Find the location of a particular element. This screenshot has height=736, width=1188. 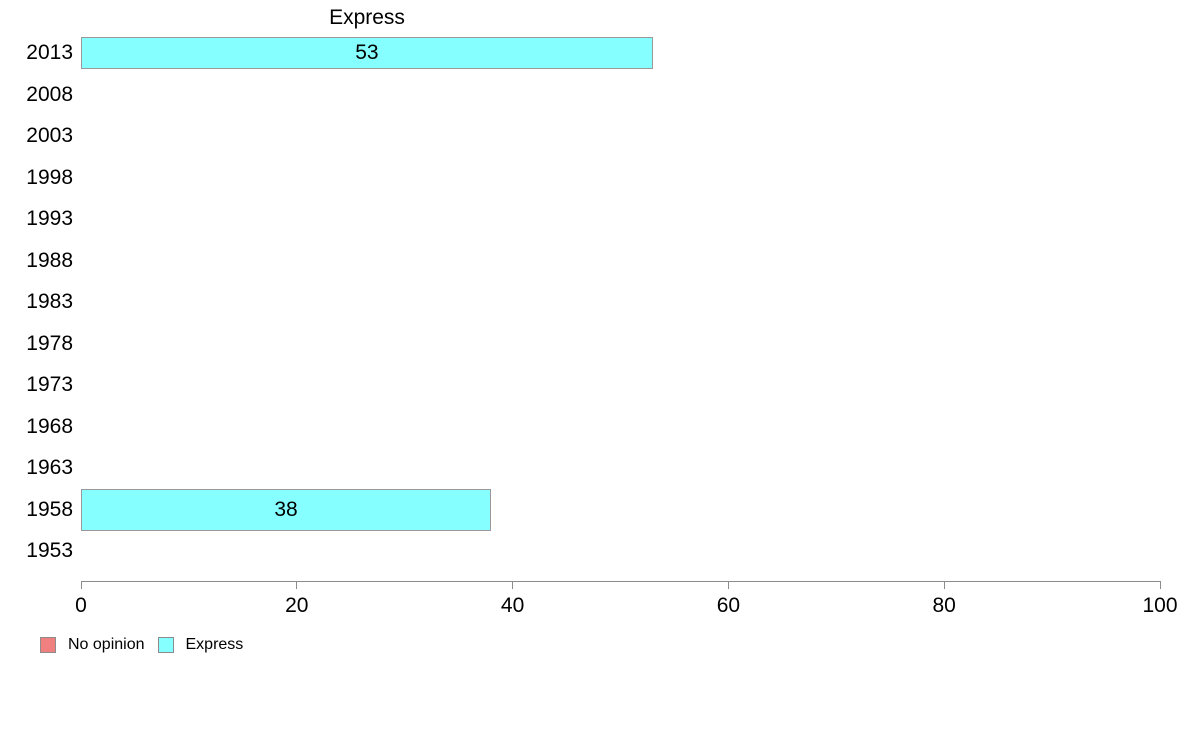

chart-title: Express is located at coordinates (367, 17).